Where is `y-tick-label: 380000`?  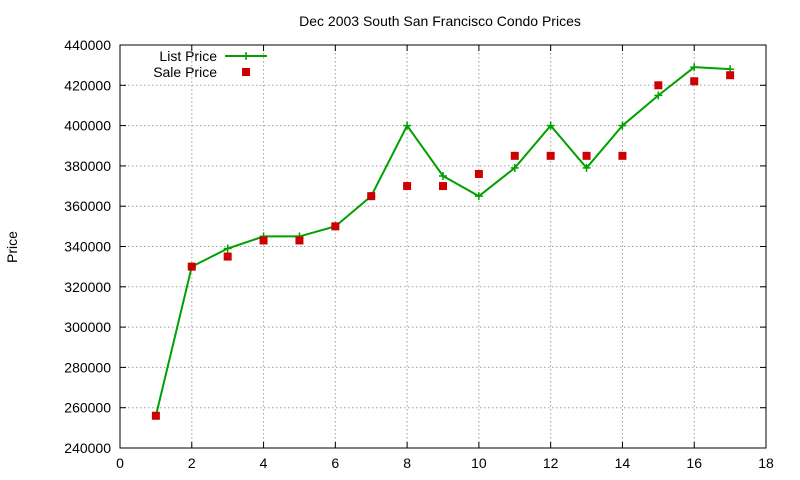
y-tick-label: 380000 is located at coordinates (87, 166).